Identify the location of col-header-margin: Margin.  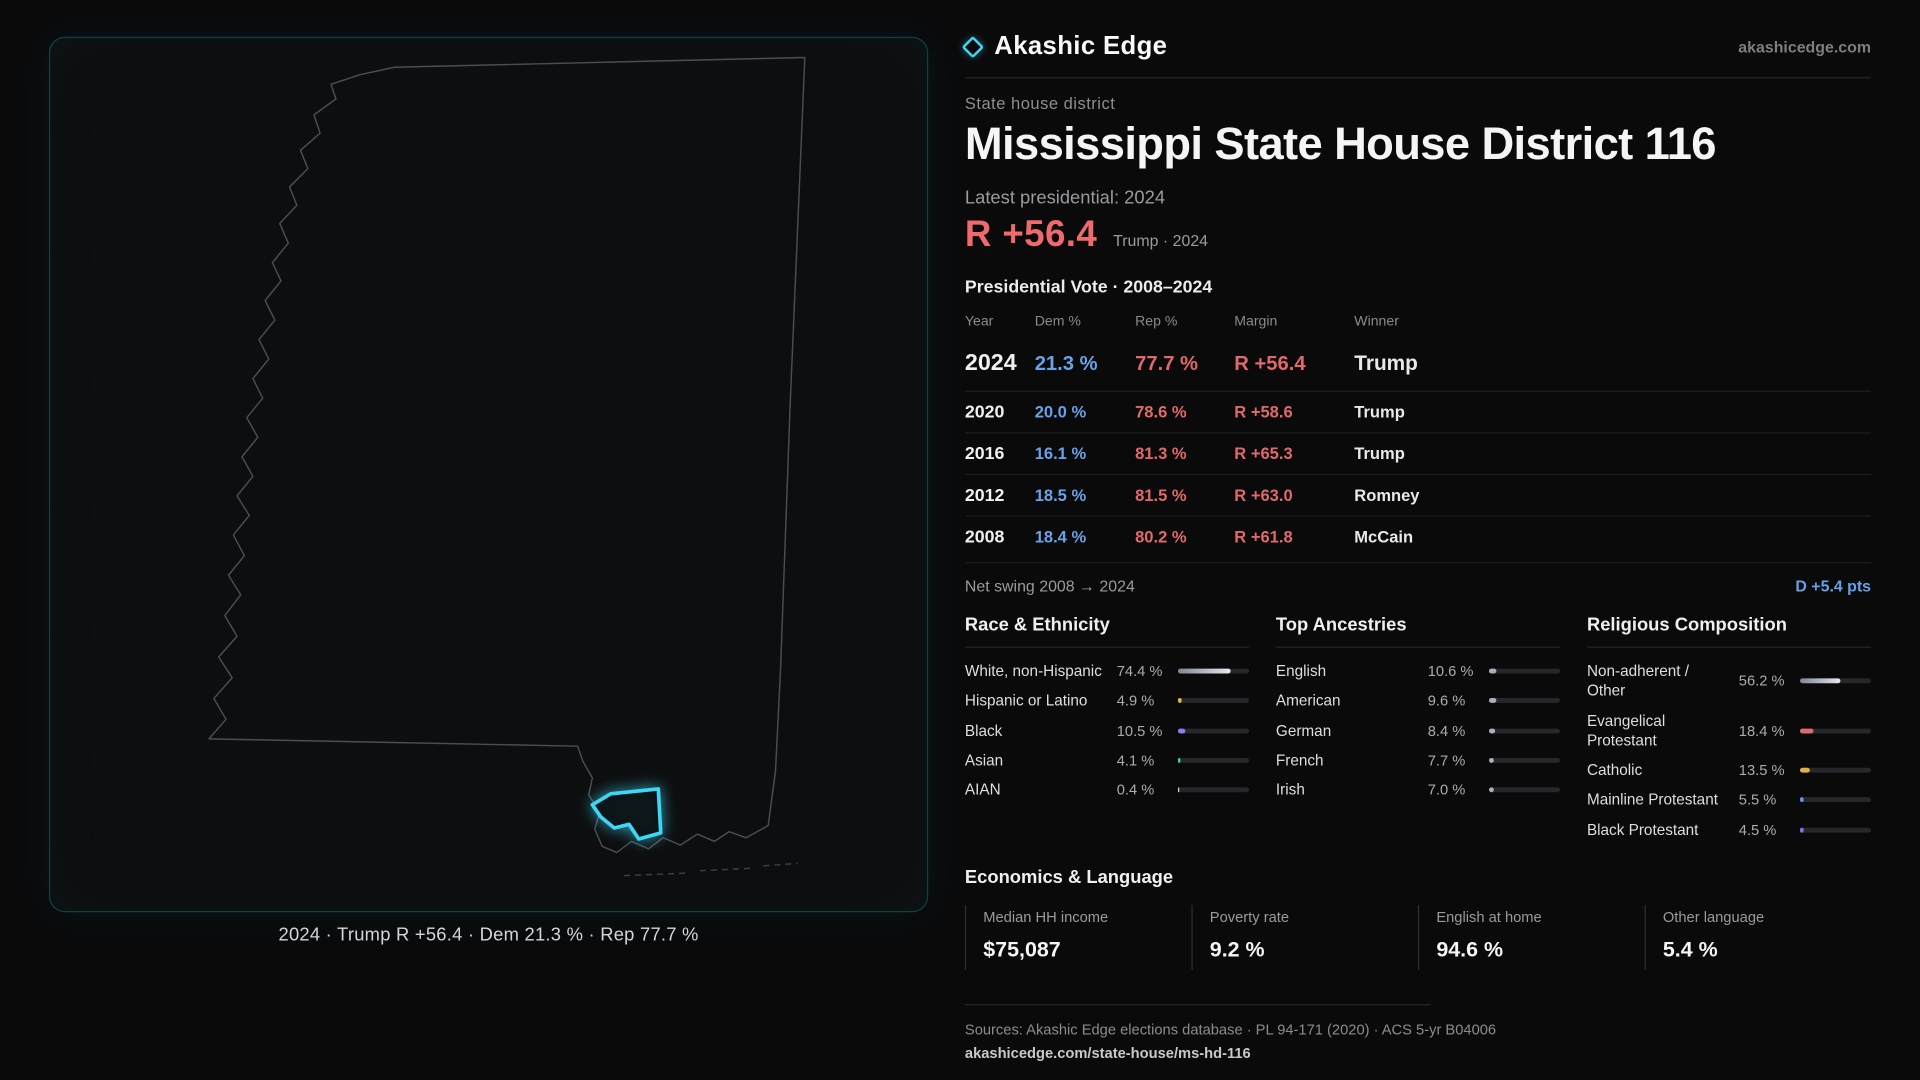
(1256, 322).